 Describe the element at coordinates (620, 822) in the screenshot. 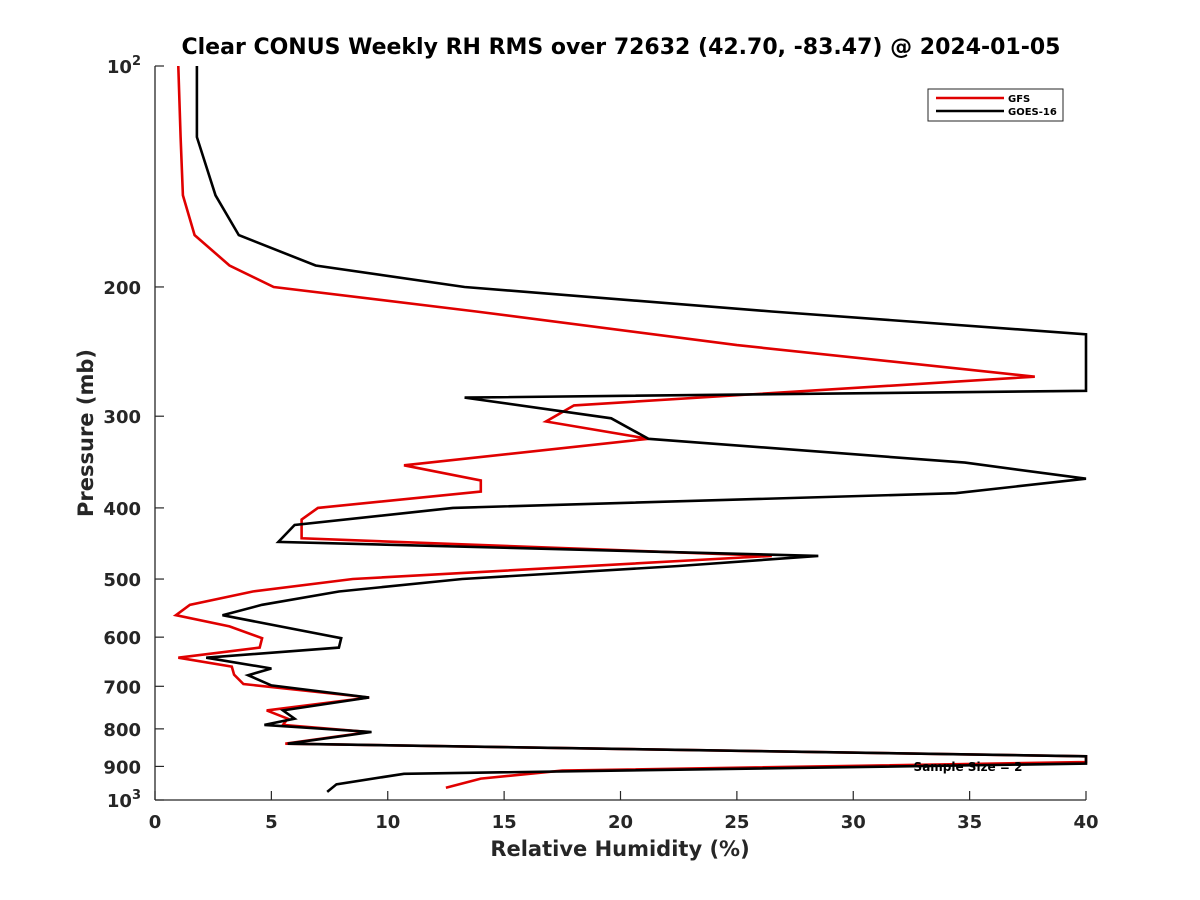

I see `x-tick-label: 20` at that location.